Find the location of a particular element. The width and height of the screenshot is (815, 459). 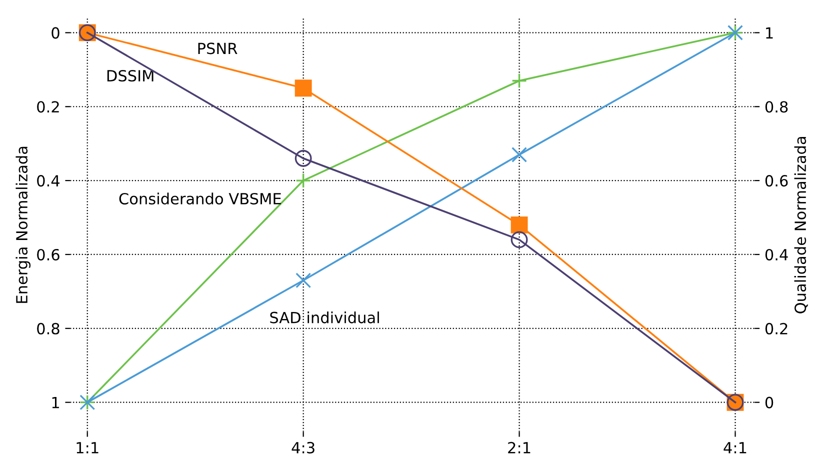

y-tick-label: 0 is located at coordinates (56, 33).